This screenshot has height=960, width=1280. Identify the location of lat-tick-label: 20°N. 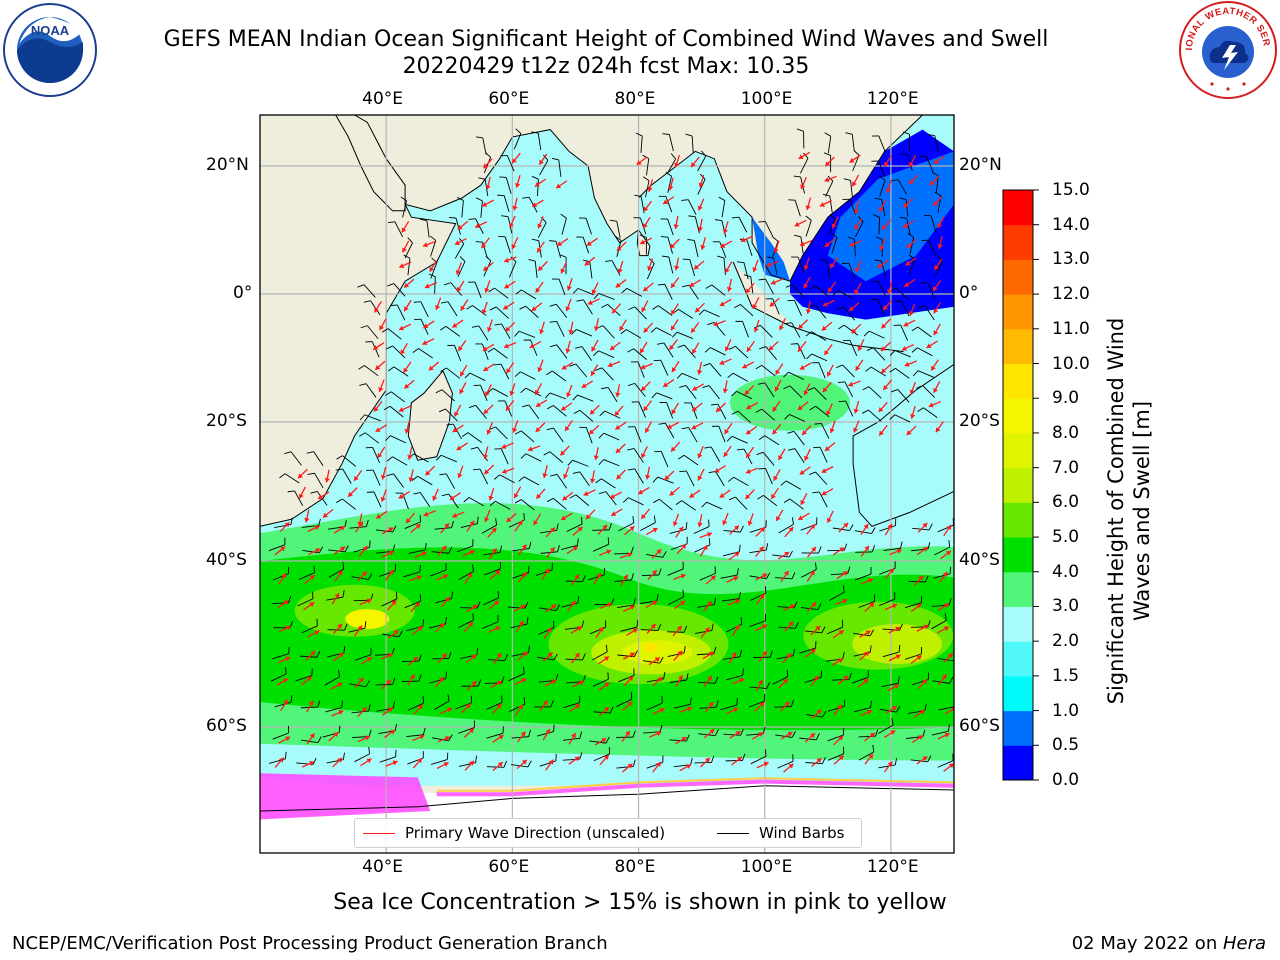
(980, 165).